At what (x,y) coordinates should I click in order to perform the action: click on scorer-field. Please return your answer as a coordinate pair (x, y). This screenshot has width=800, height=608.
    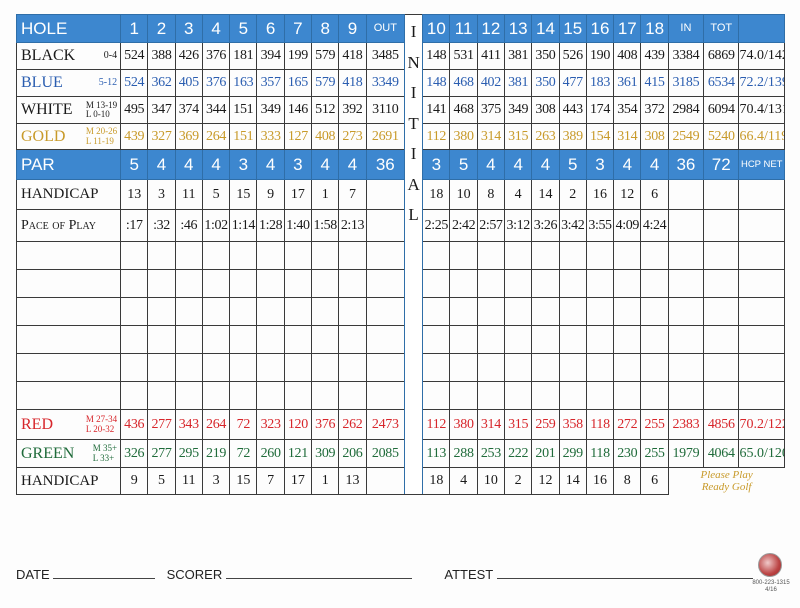
    Looking at the image, I should click on (318, 572).